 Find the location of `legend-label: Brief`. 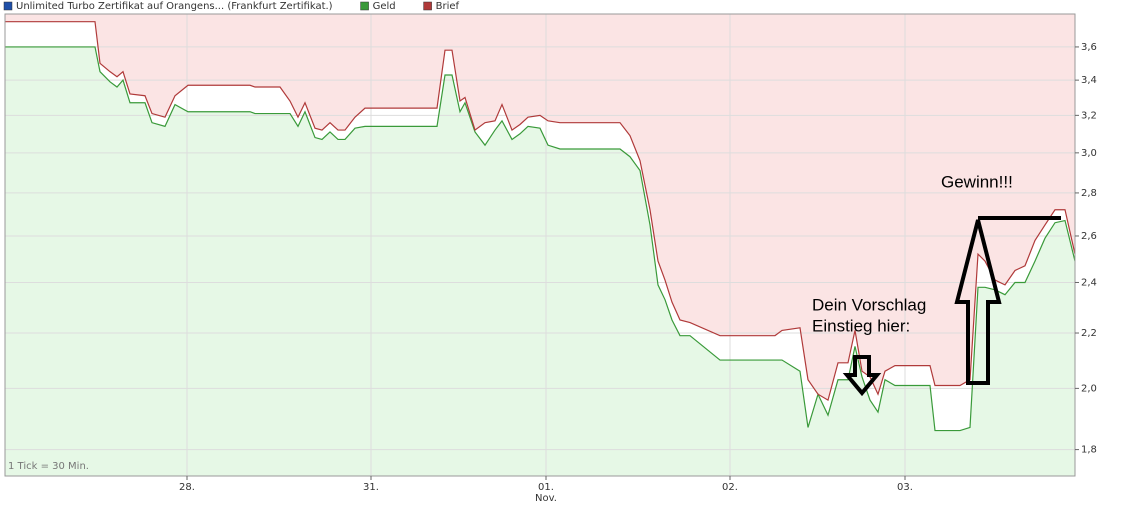

legend-label: Brief is located at coordinates (448, 6).